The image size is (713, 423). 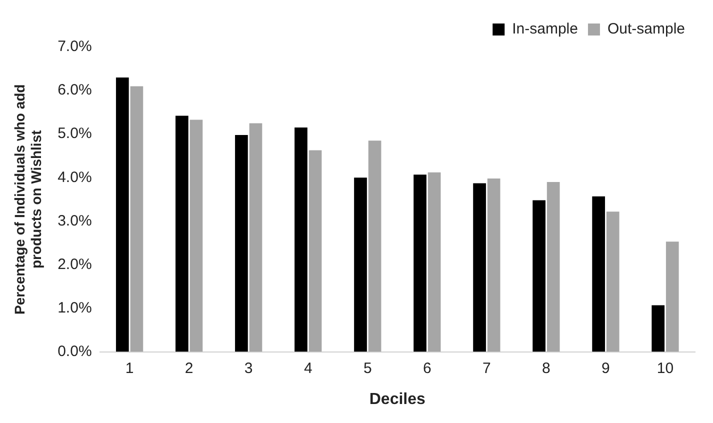 What do you see at coordinates (646, 29) in the screenshot?
I see `legend-label: Out-sample` at bounding box center [646, 29].